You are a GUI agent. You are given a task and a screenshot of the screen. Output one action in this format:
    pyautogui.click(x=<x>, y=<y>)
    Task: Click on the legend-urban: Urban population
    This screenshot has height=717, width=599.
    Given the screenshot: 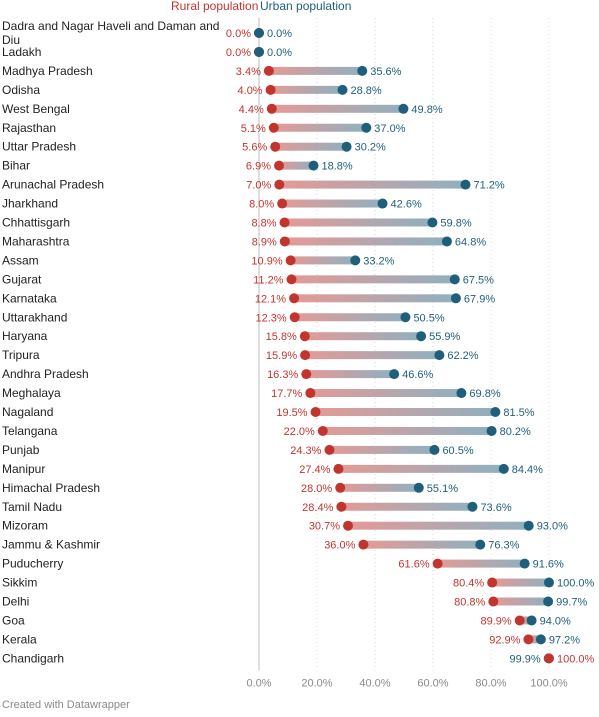 What is the action you would take?
    pyautogui.click(x=305, y=6)
    